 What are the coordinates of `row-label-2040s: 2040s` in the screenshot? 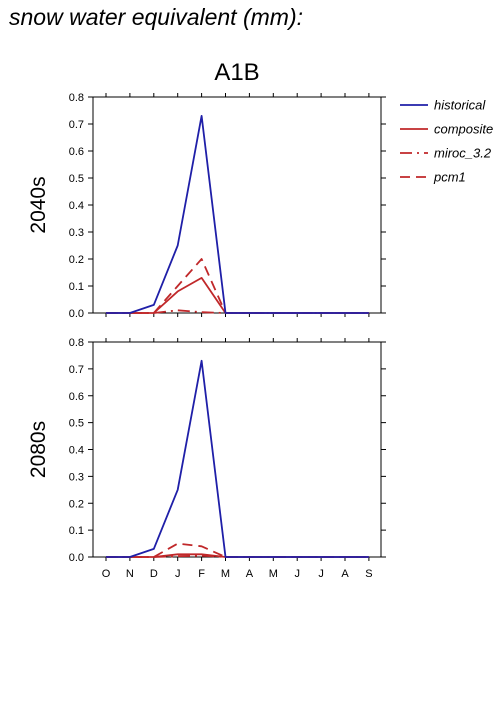 It's located at (38, 204).